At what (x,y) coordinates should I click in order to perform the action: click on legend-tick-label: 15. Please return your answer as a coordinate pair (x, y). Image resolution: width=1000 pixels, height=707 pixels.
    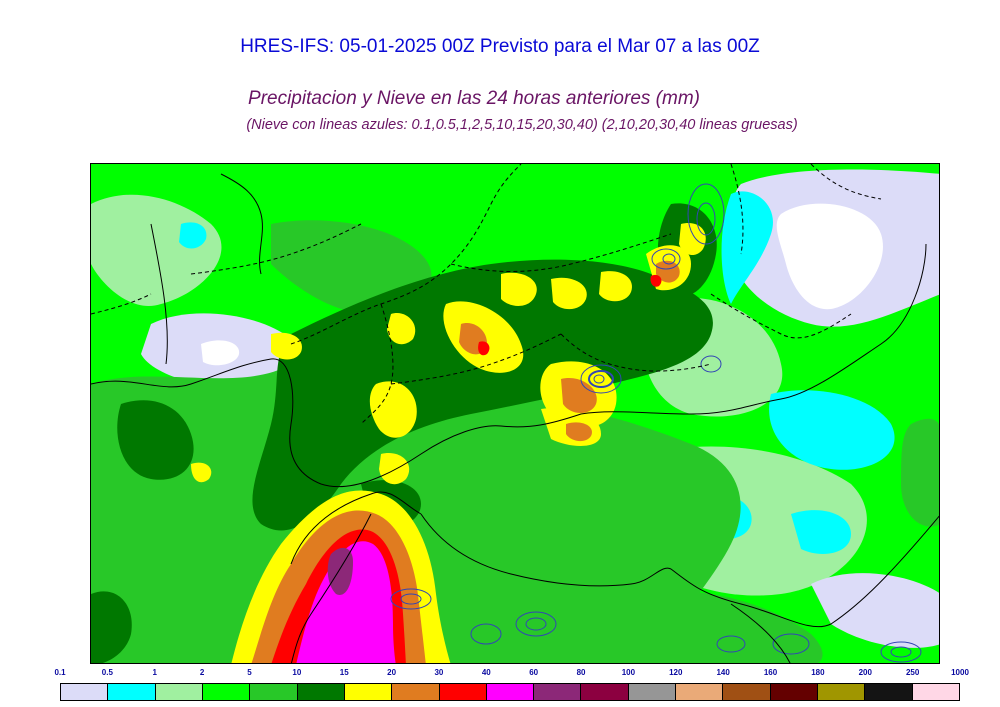
    Looking at the image, I should click on (344, 672).